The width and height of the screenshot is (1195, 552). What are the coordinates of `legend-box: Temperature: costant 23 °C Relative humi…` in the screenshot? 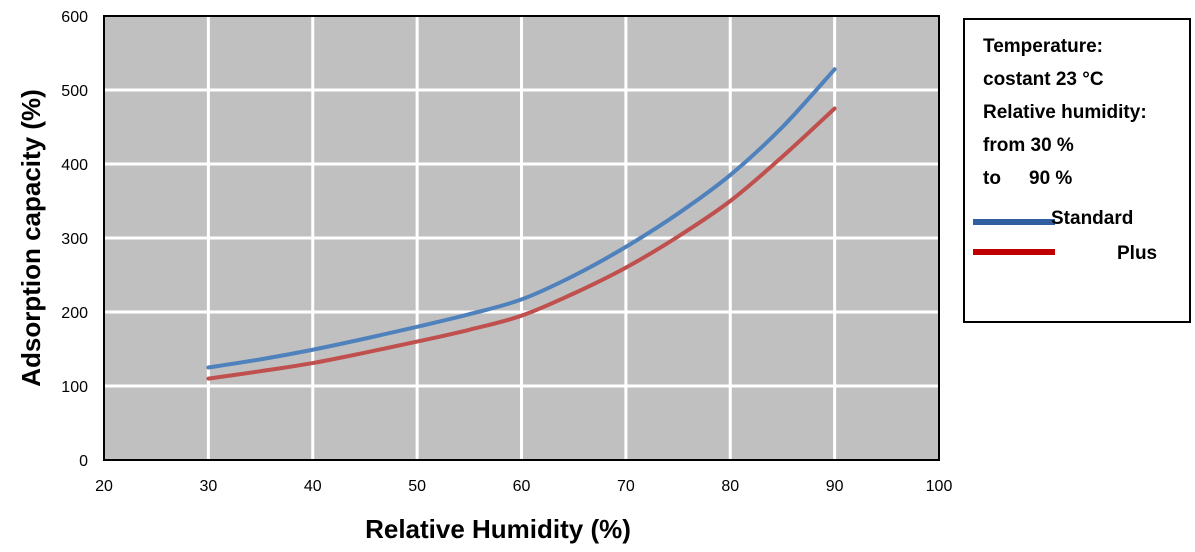 It's located at (1077, 170).